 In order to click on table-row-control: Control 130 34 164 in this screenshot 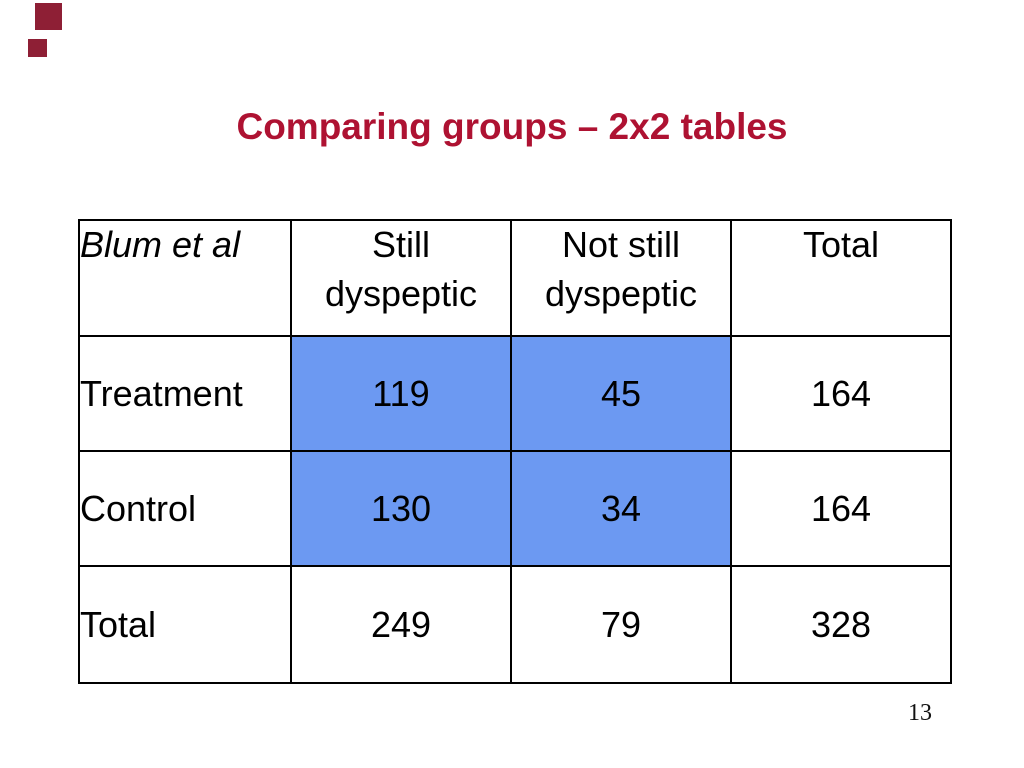, I will do `click(515, 508)`.